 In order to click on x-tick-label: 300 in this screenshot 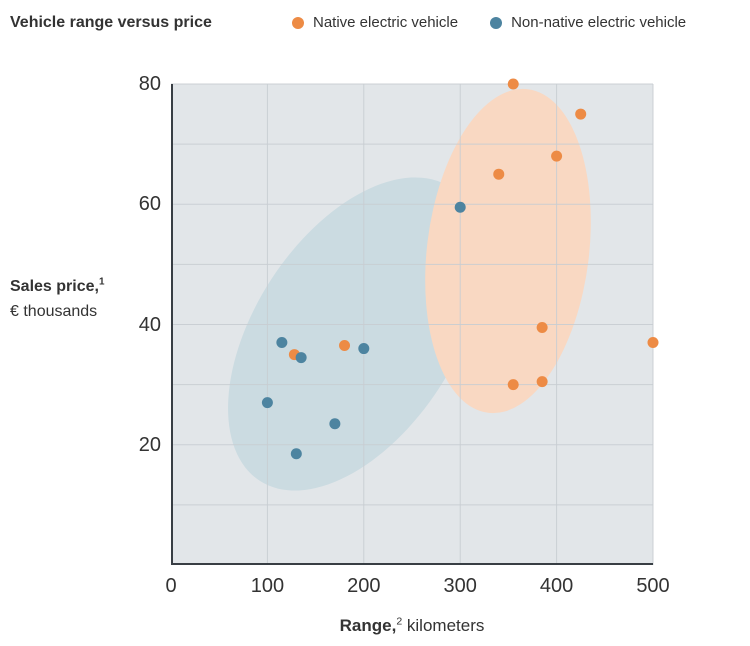, I will do `click(460, 586)`.